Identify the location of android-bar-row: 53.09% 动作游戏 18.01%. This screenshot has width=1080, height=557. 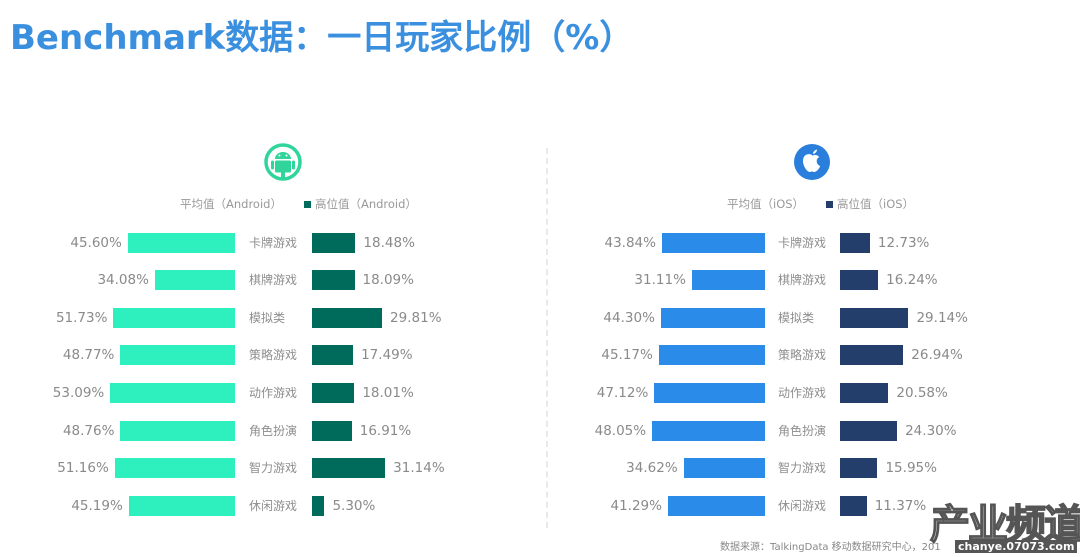
(540, 393).